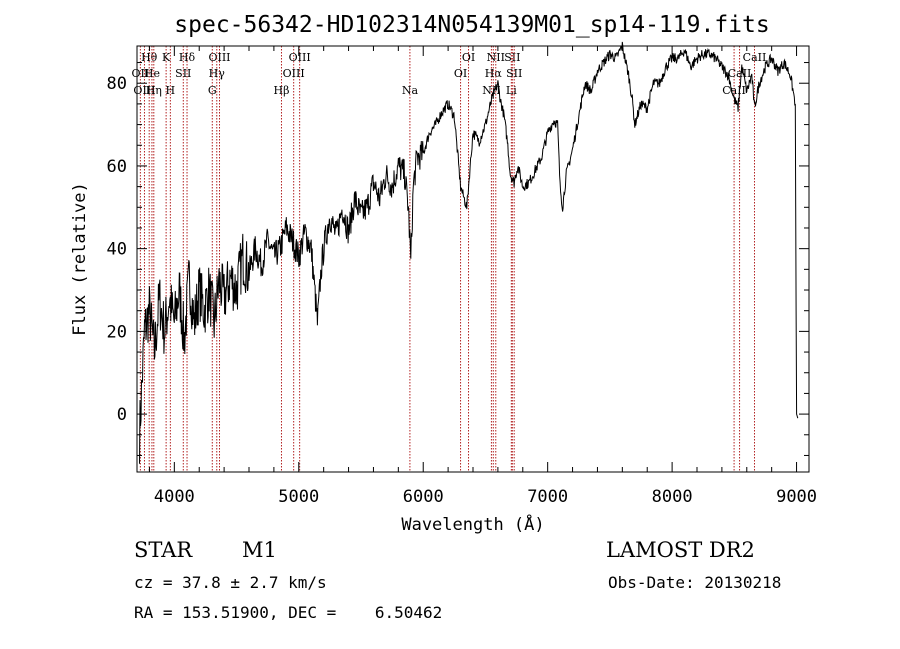 The height and width of the screenshot is (649, 900). I want to click on spectral-line-label: G, so click(212, 90).